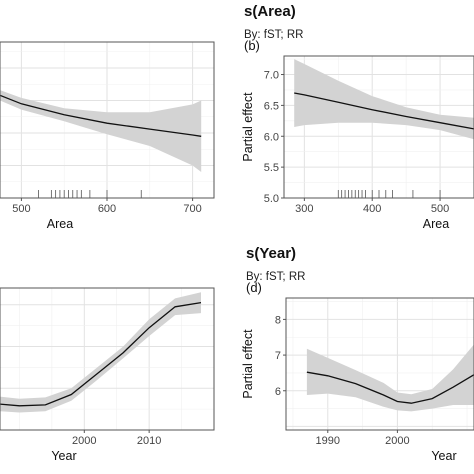 This screenshot has height=474, width=474. Describe the element at coordinates (328, 441) in the screenshot. I see `x-tick-label: 1990` at that location.